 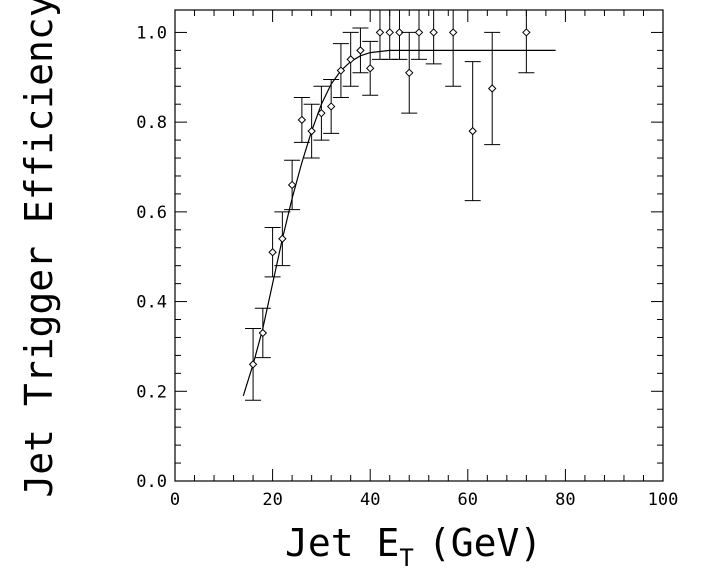 What do you see at coordinates (413, 546) in the screenshot?
I see `x-axis-title: Jet ET (GeV)` at bounding box center [413, 546].